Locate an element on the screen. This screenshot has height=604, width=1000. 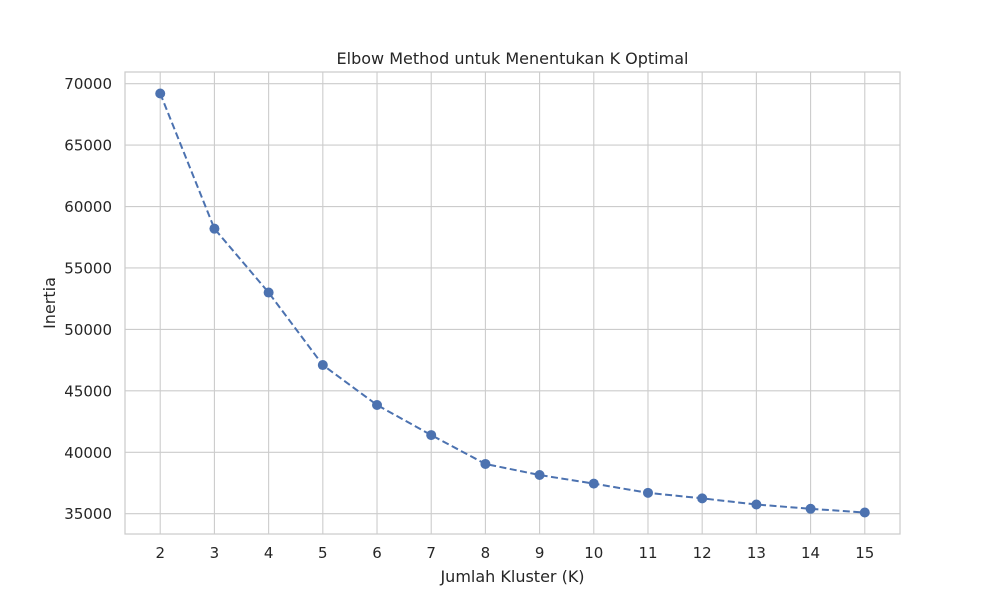
y-tick-label: 45000 is located at coordinates (88, 391).